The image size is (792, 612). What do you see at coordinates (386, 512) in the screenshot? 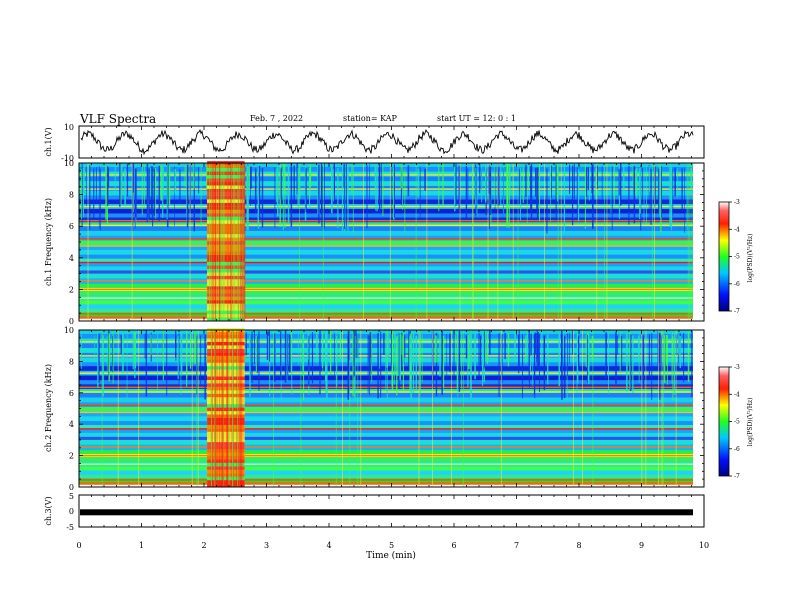
I see `ch3-level-bar` at bounding box center [386, 512].